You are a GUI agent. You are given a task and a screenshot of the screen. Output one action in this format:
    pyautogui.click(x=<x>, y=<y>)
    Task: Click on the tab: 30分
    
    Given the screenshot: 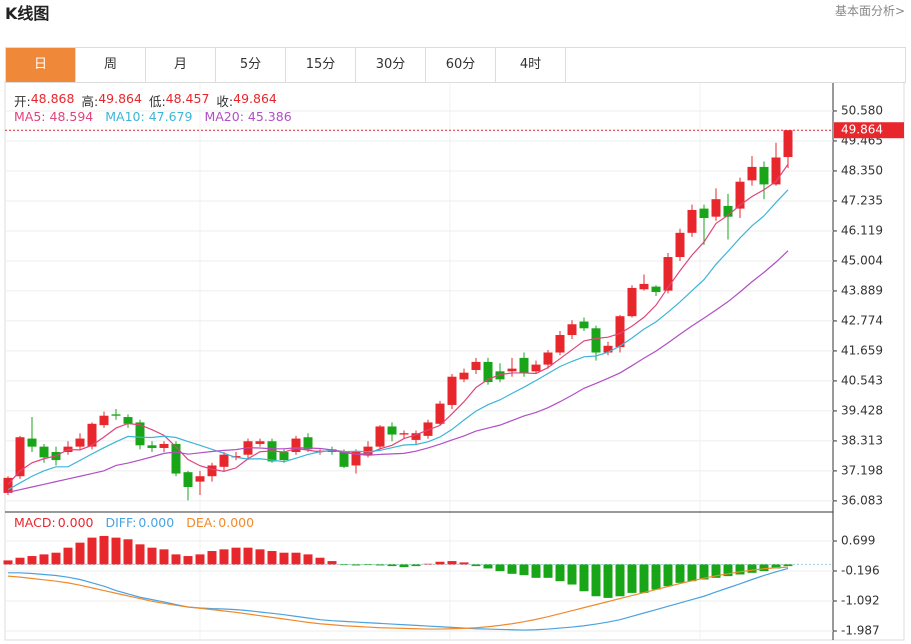 What is the action you would take?
    pyautogui.click(x=391, y=65)
    